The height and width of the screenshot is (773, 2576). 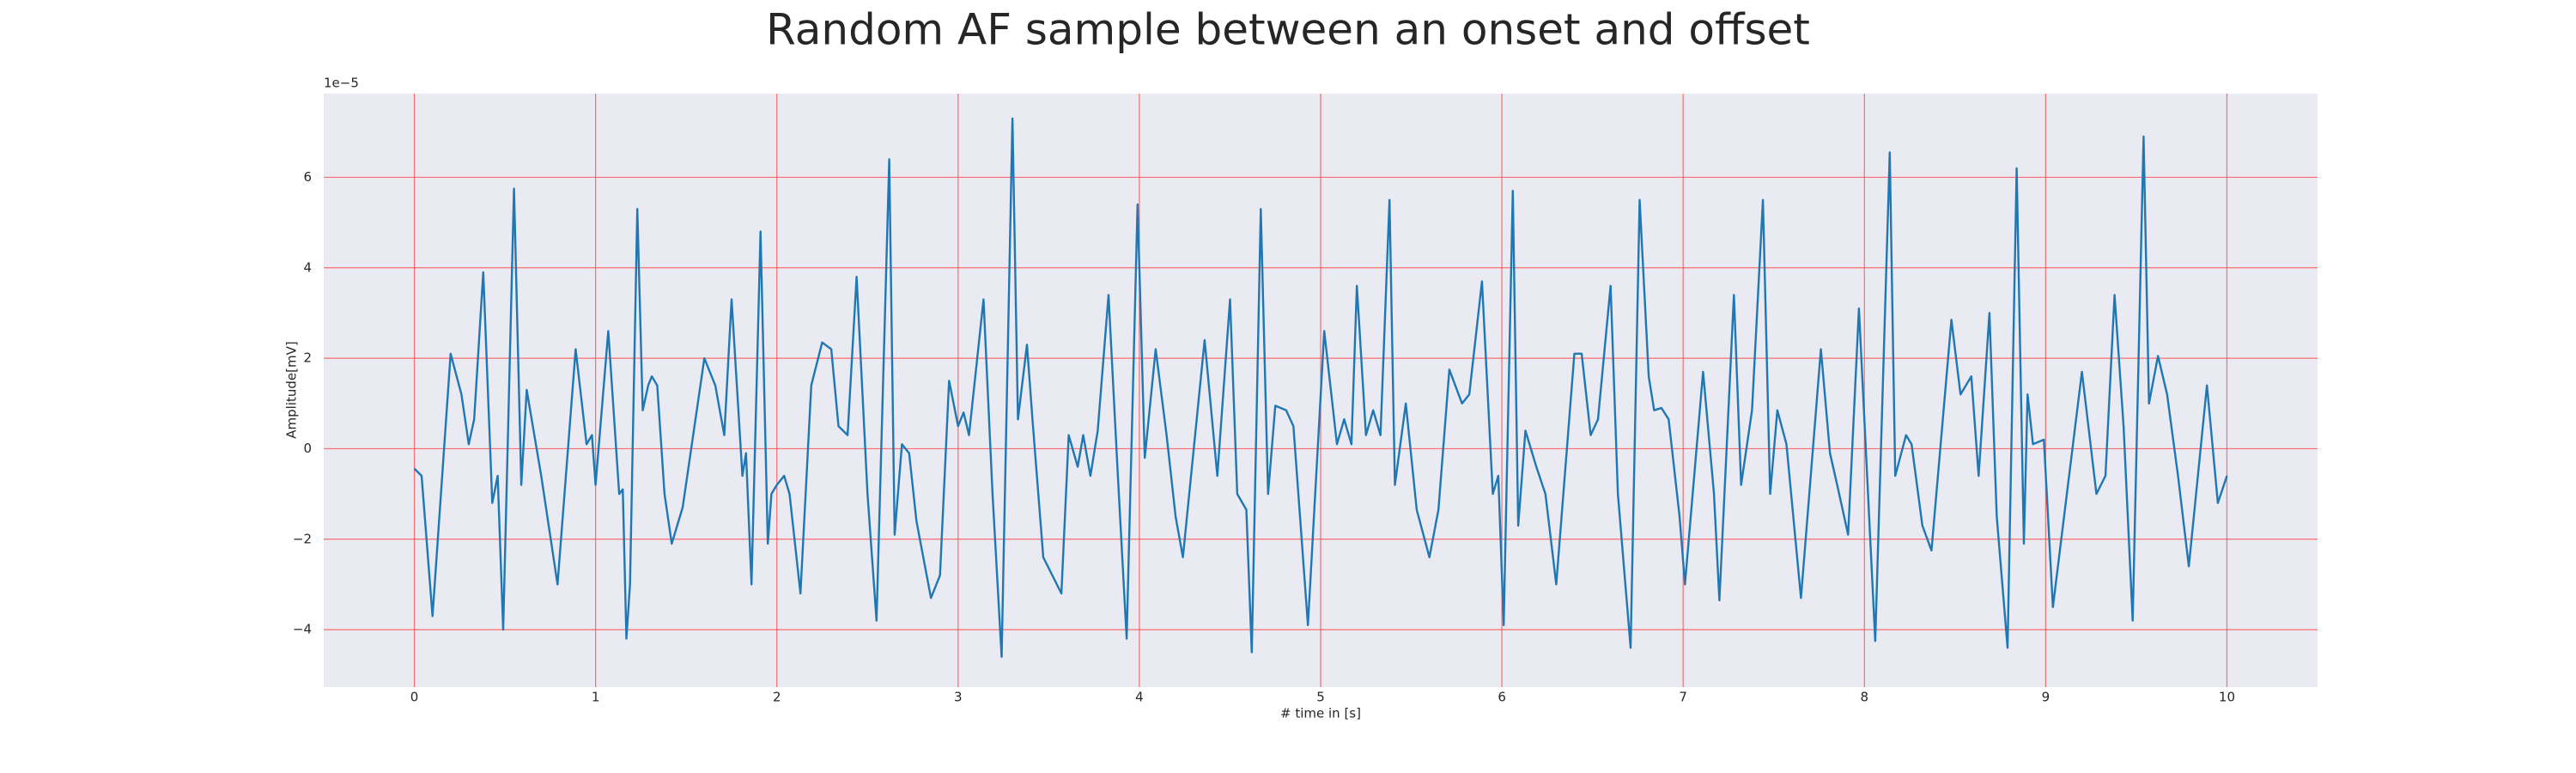 What do you see at coordinates (1320, 697) in the screenshot?
I see `x-tick-label: 5` at bounding box center [1320, 697].